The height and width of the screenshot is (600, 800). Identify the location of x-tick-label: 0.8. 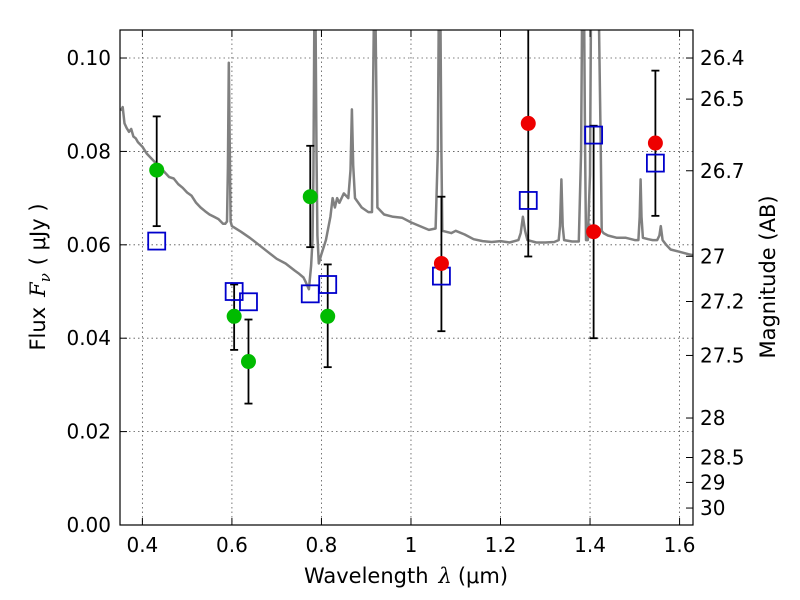
(322, 545).